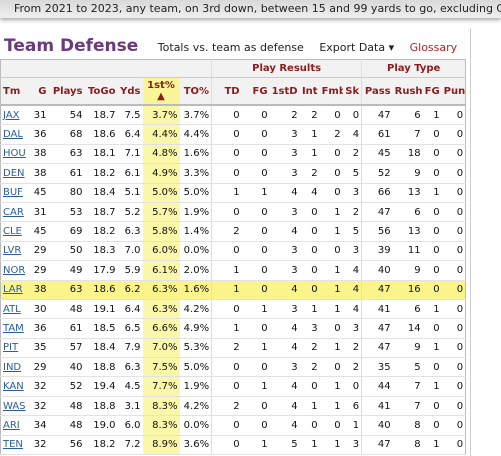  What do you see at coordinates (38, 425) in the screenshot?
I see `stat-cell: 34` at bounding box center [38, 425].